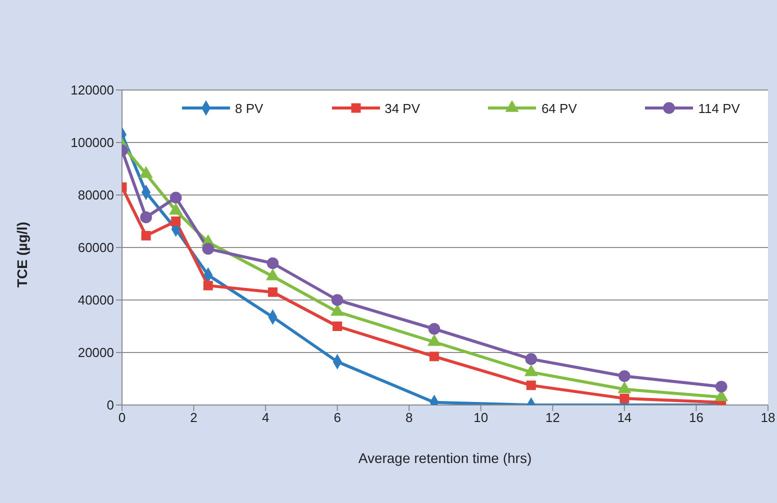 The width and height of the screenshot is (777, 503). I want to click on legend-label: 34 PV, so click(402, 108).